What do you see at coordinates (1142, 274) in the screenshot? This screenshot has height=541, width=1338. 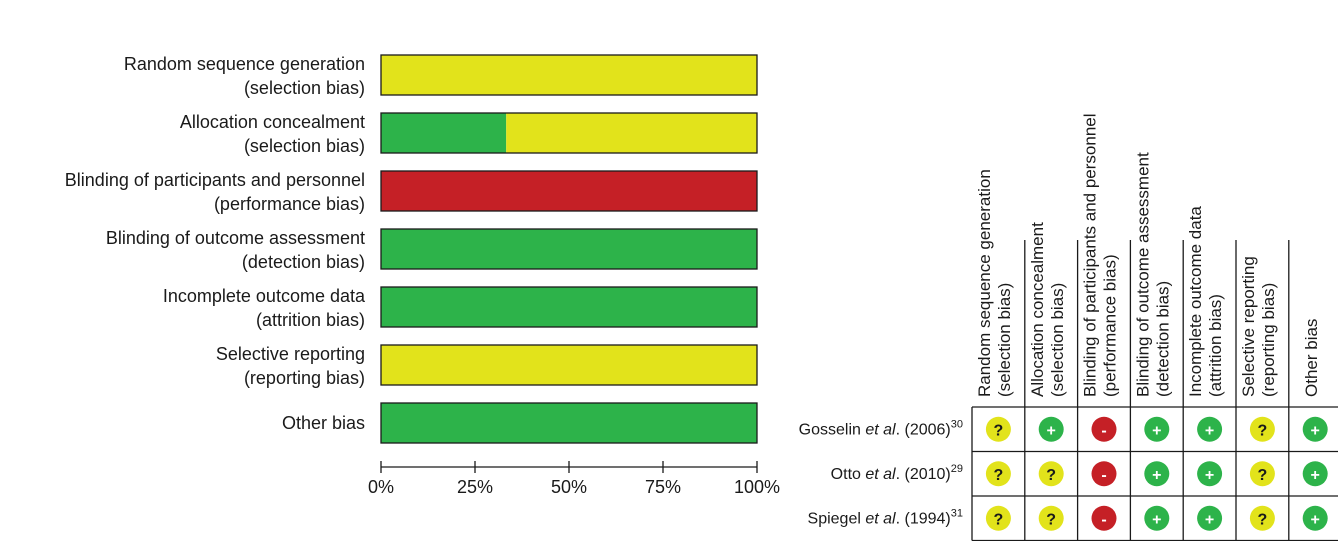 I see `column-header: Blinding of outcome assessment` at bounding box center [1142, 274].